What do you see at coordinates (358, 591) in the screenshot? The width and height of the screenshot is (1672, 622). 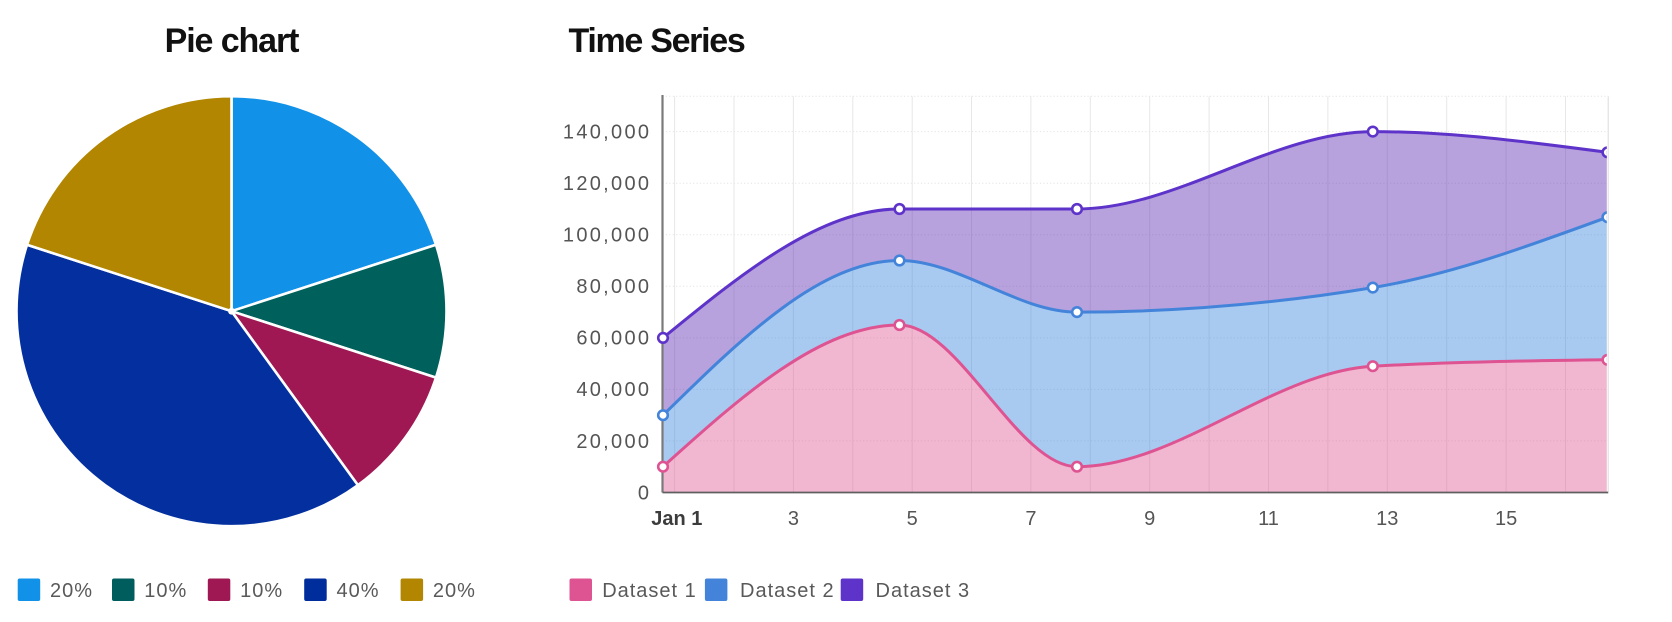 I see `svg-text: 40%` at bounding box center [358, 591].